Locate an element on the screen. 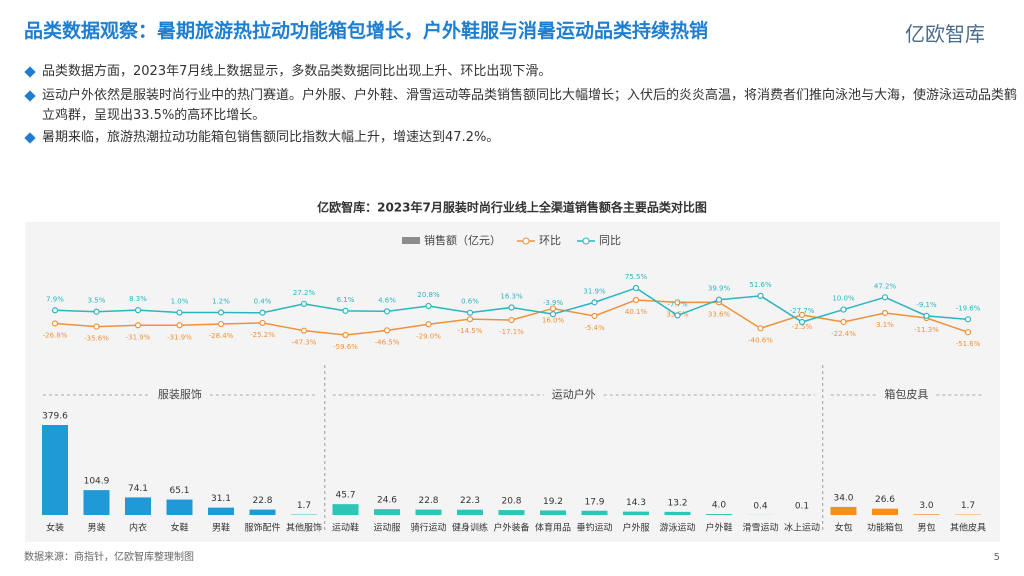 The width and height of the screenshot is (1024, 576). x-tick-label: 户外服 is located at coordinates (635, 528).